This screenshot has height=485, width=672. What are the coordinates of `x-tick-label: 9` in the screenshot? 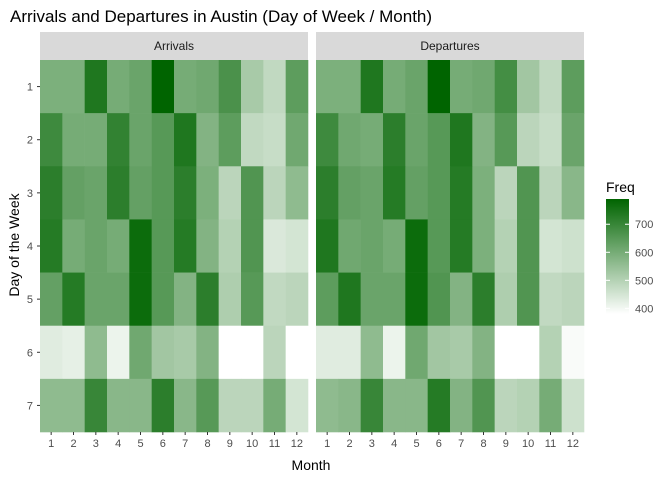 It's located at (230, 444).